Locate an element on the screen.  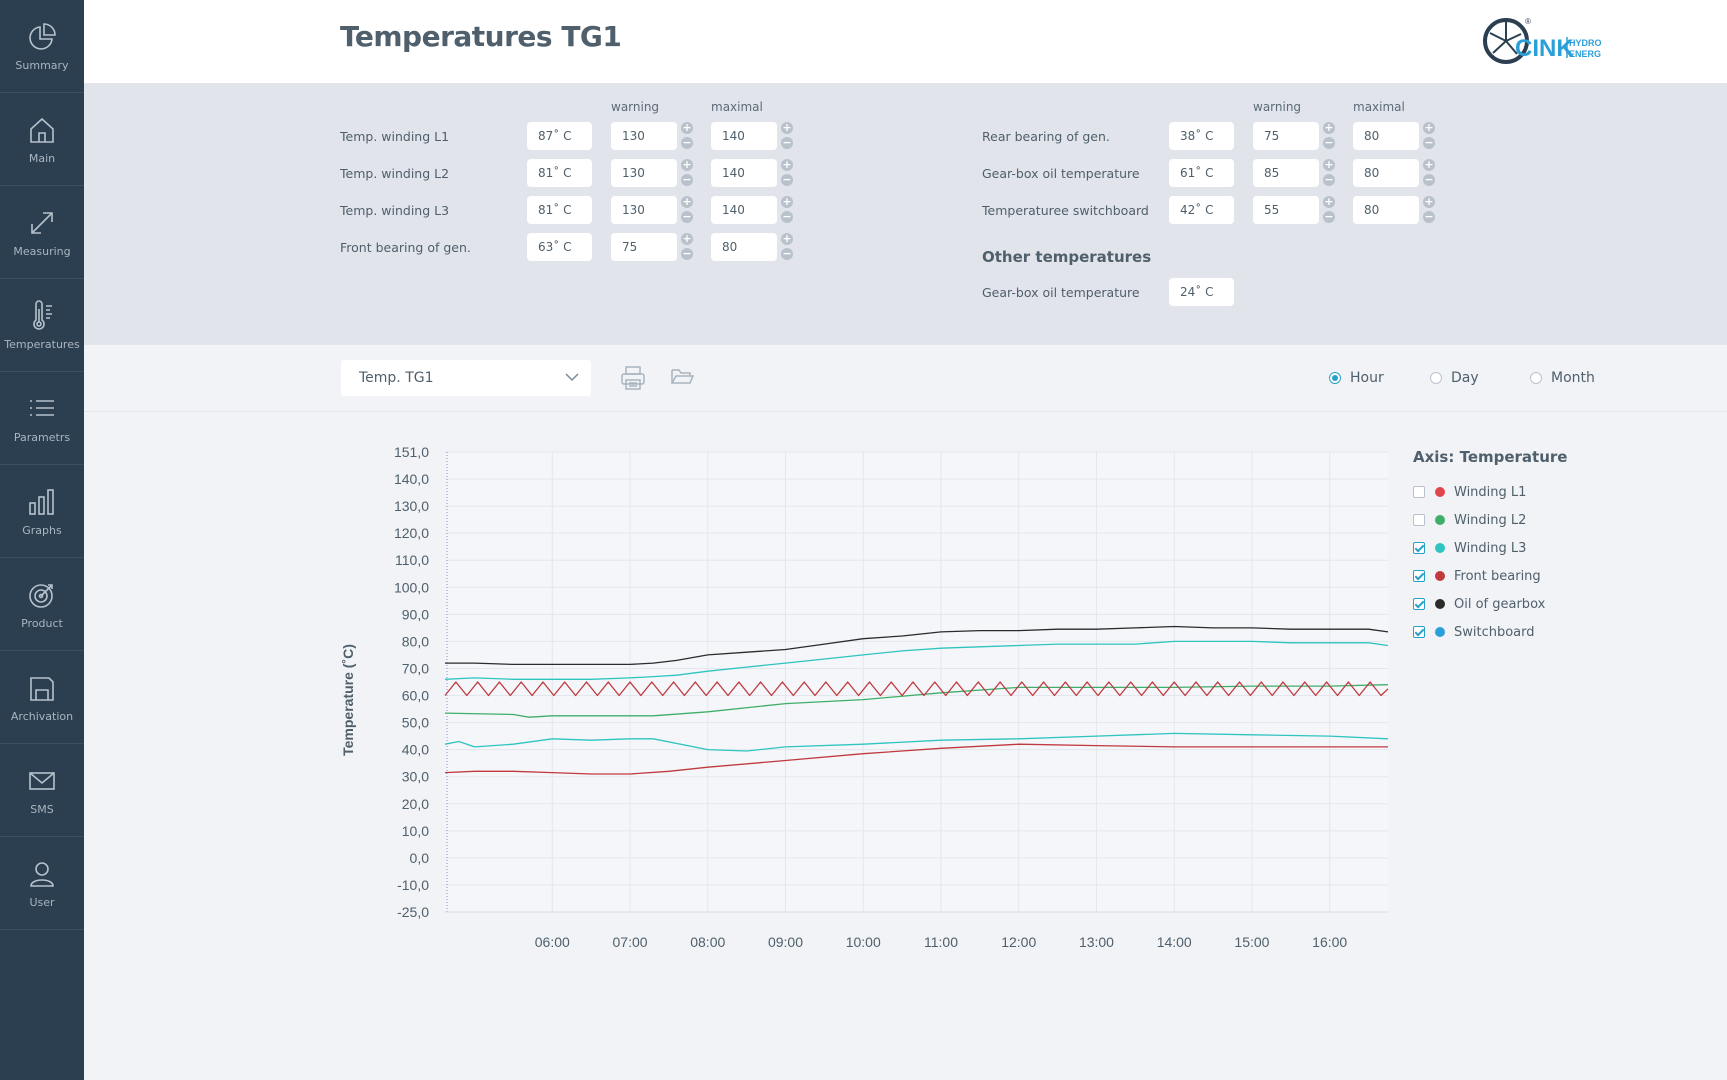
company-logo: CINK HYDRO ENERGY ® is located at coordinates (1544, 43).